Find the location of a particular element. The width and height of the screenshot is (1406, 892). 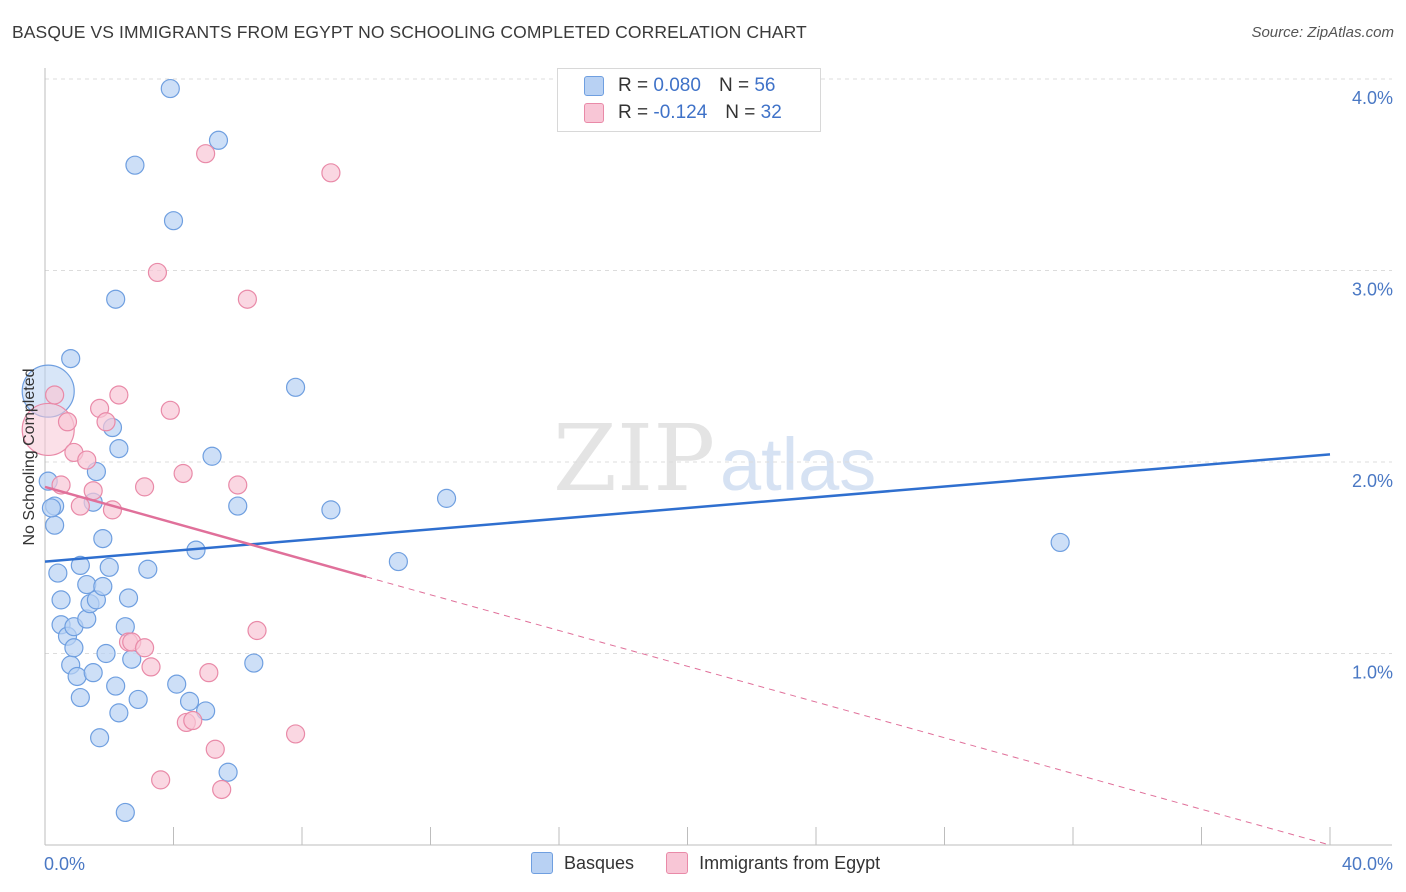

series-legend: Basques Immigrants from Egypt is located at coordinates (721, 863).